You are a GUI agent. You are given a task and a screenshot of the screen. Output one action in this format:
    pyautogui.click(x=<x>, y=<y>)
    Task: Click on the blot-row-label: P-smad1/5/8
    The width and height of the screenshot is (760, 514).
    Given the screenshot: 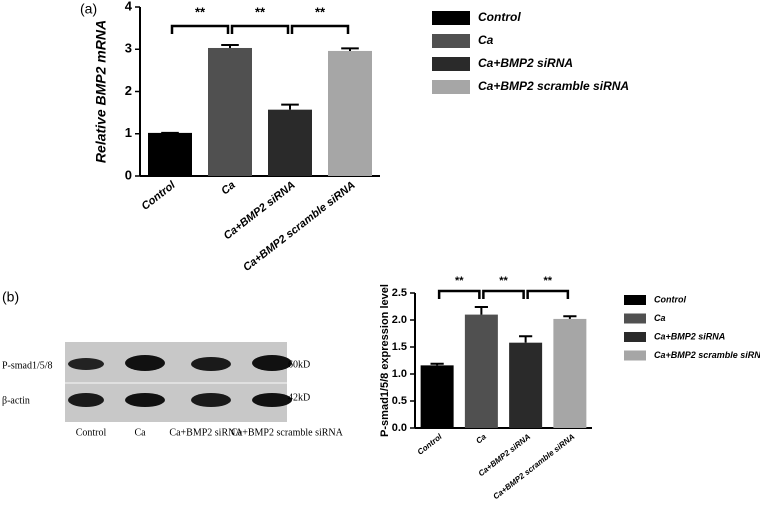 What is the action you would take?
    pyautogui.click(x=27, y=365)
    